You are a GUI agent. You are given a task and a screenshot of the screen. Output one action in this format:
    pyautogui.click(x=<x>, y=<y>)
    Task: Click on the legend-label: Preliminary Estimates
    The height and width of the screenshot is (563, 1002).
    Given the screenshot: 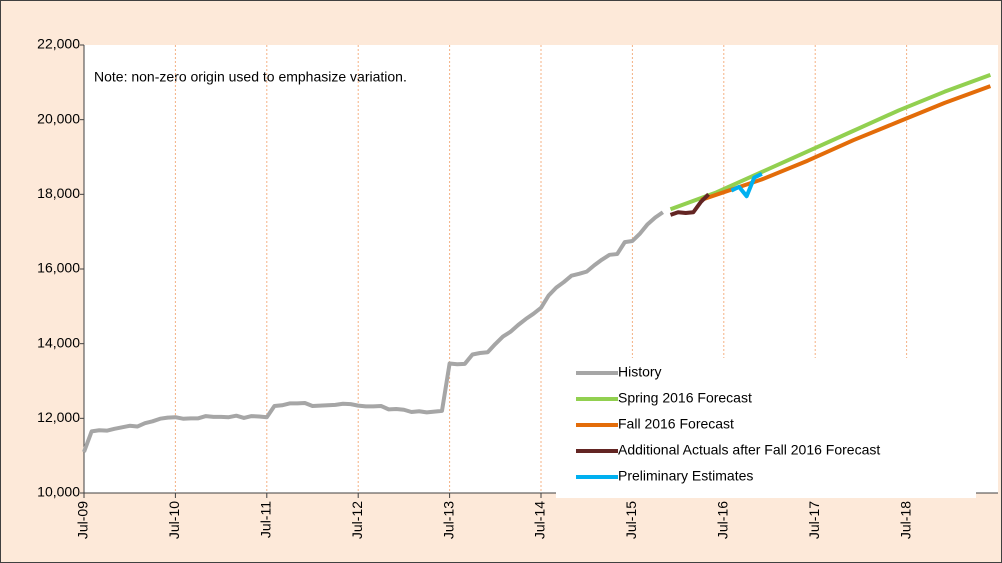 What is the action you would take?
    pyautogui.click(x=685, y=476)
    